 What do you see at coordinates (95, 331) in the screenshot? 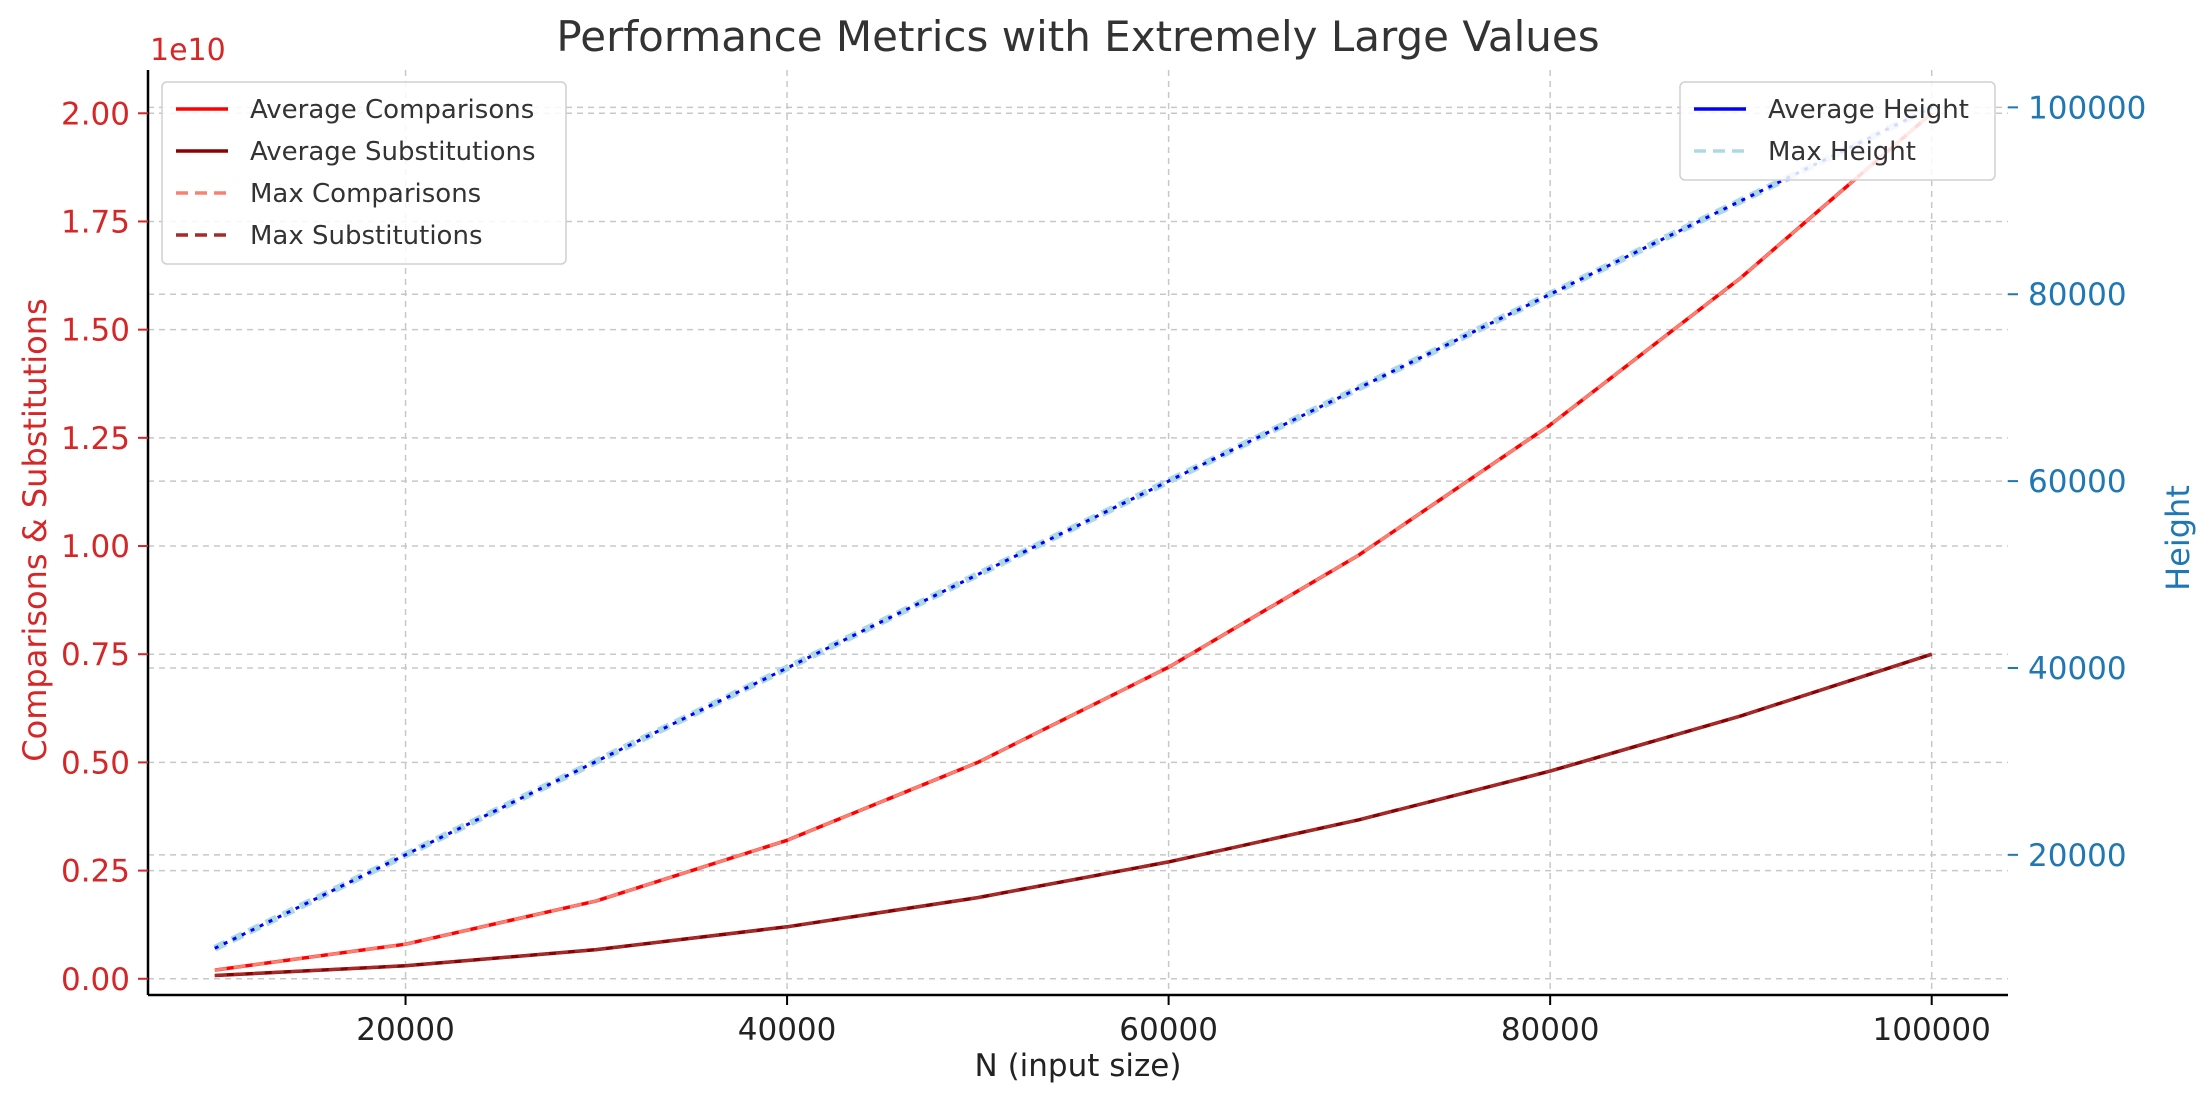
I see `y-left-tick-label: 1.50` at bounding box center [95, 331].